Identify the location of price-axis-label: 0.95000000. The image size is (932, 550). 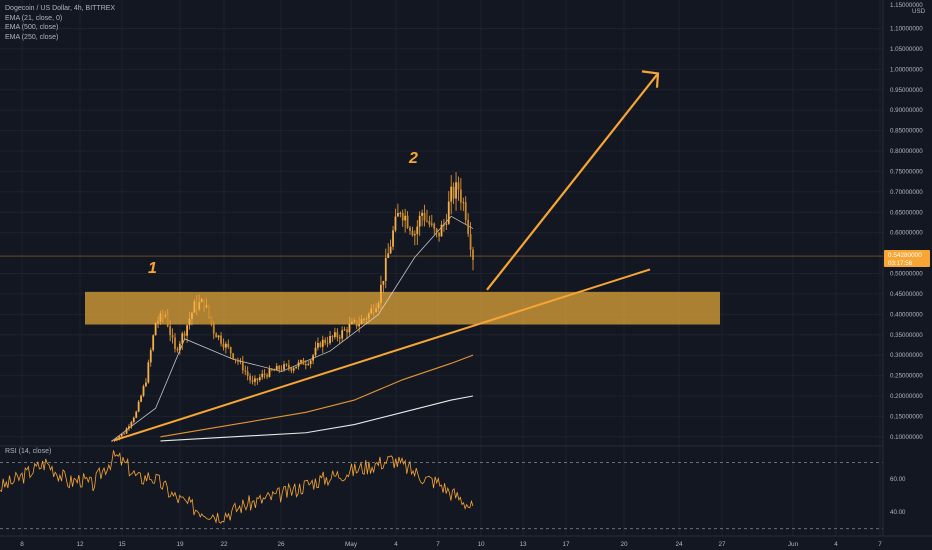
(906, 90).